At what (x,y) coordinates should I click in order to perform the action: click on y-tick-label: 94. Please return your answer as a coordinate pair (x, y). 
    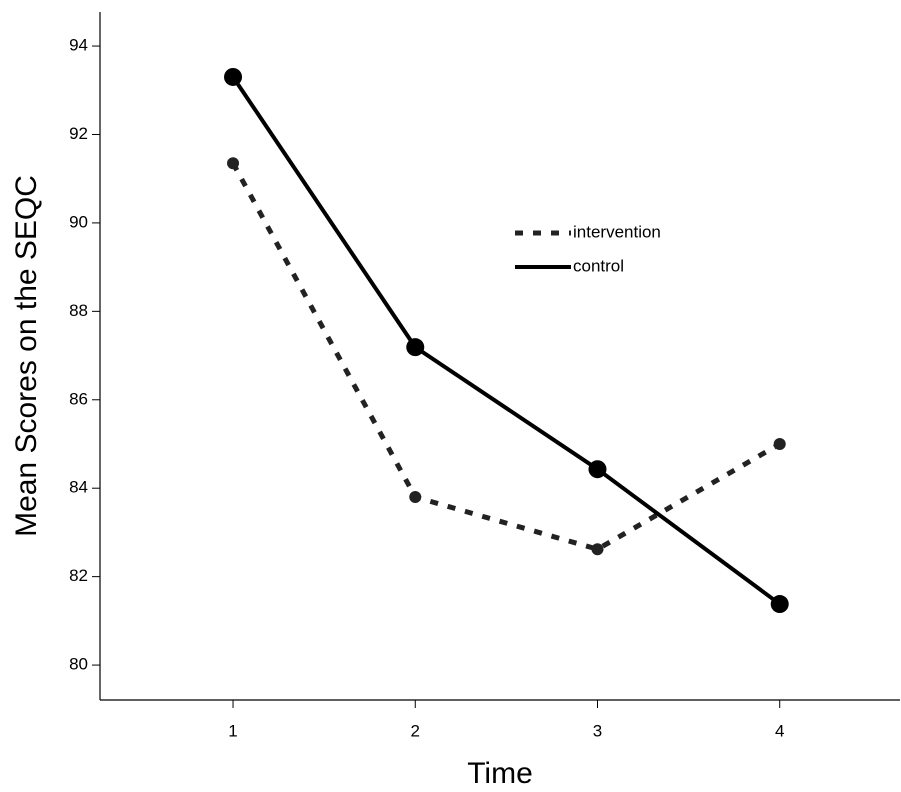
    Looking at the image, I should click on (78, 45).